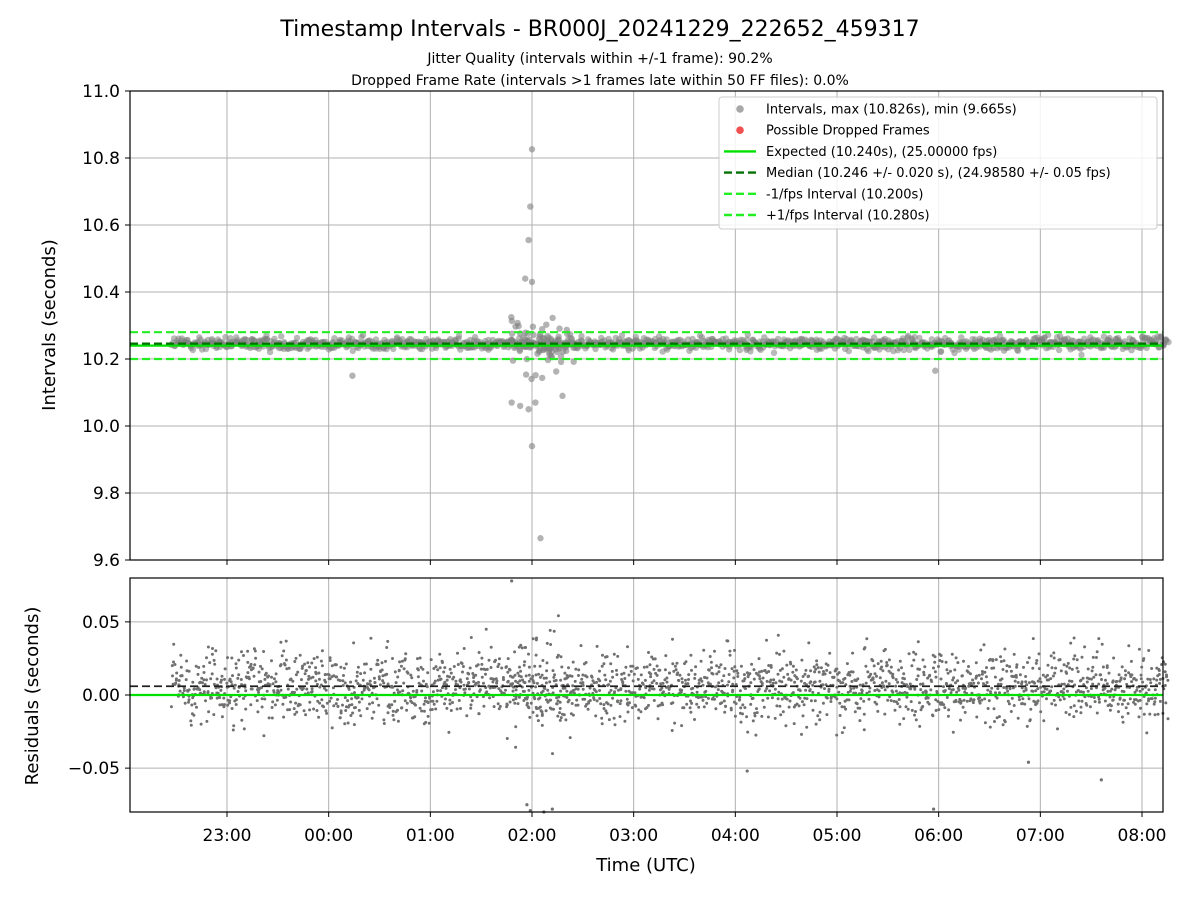  What do you see at coordinates (646, 346) in the screenshot?
I see `top-reference-lines` at bounding box center [646, 346].